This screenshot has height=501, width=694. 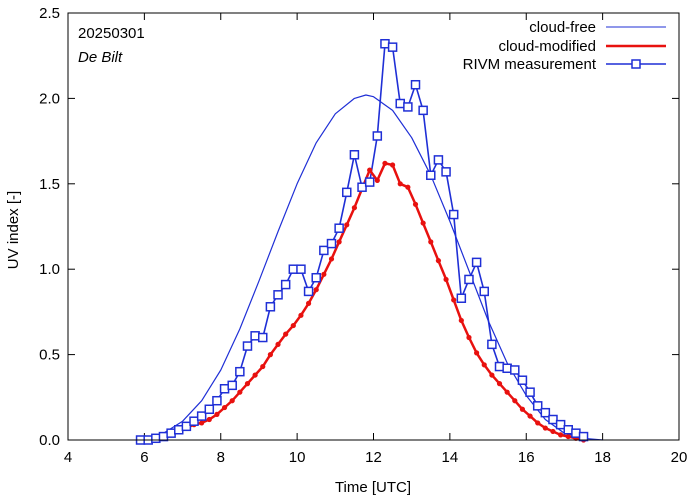 What do you see at coordinates (526, 457) in the screenshot?
I see `x-tick-label: 16` at bounding box center [526, 457].